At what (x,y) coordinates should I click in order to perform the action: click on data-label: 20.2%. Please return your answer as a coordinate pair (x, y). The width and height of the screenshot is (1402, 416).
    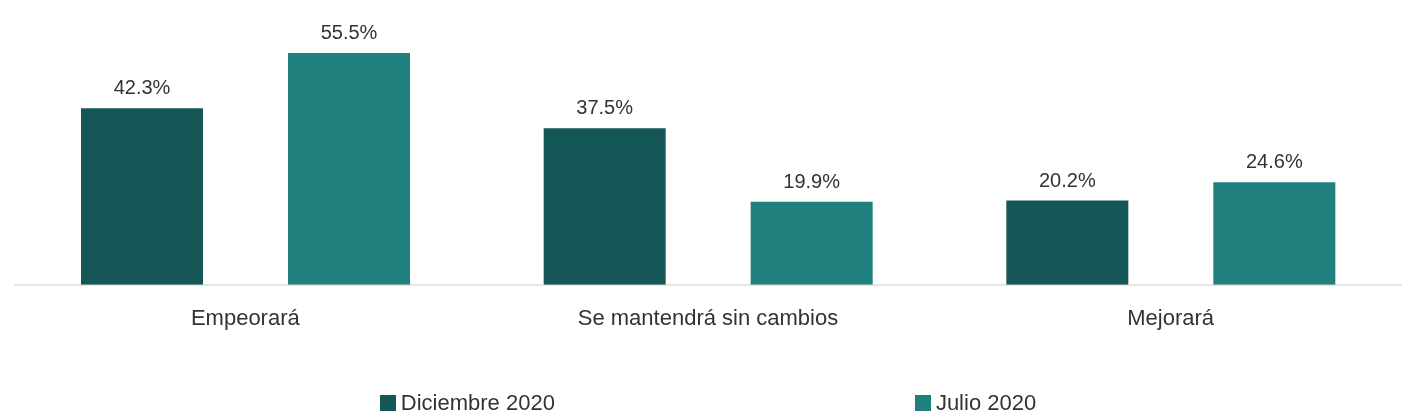
    Looking at the image, I should click on (1067, 179).